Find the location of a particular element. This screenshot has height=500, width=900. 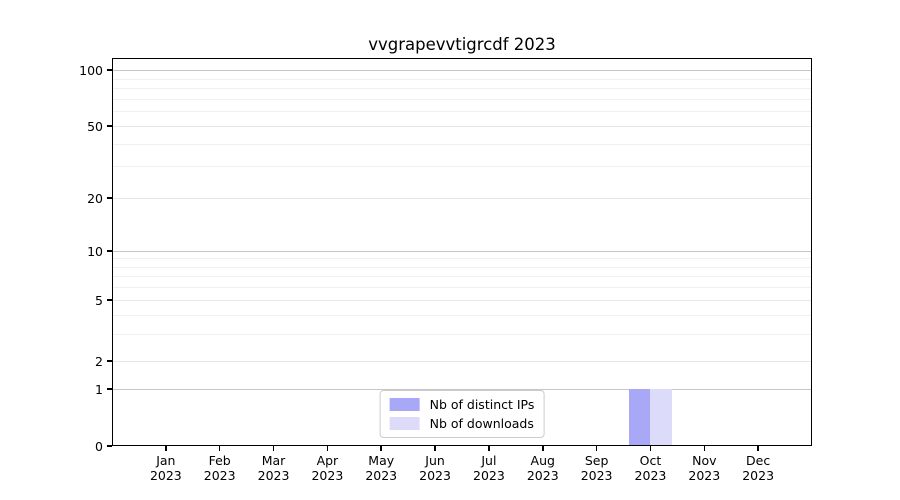

y-tick-label: 20 is located at coordinates (95, 198).